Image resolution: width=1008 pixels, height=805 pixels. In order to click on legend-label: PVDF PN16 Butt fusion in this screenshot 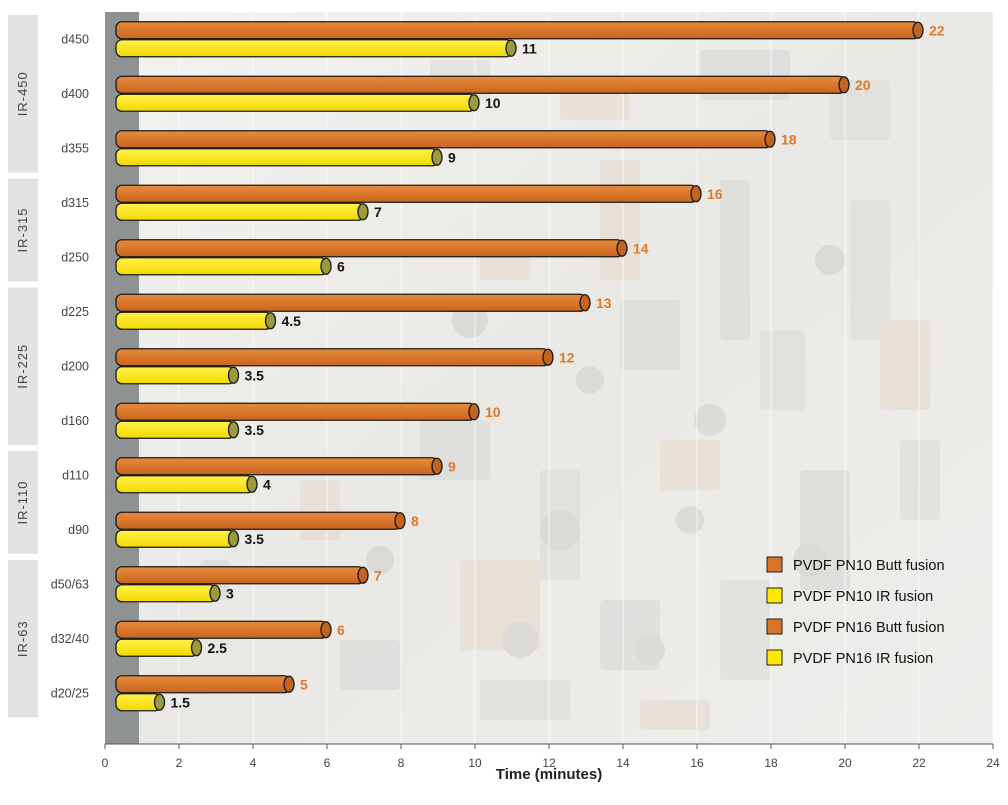, I will do `click(869, 628)`.